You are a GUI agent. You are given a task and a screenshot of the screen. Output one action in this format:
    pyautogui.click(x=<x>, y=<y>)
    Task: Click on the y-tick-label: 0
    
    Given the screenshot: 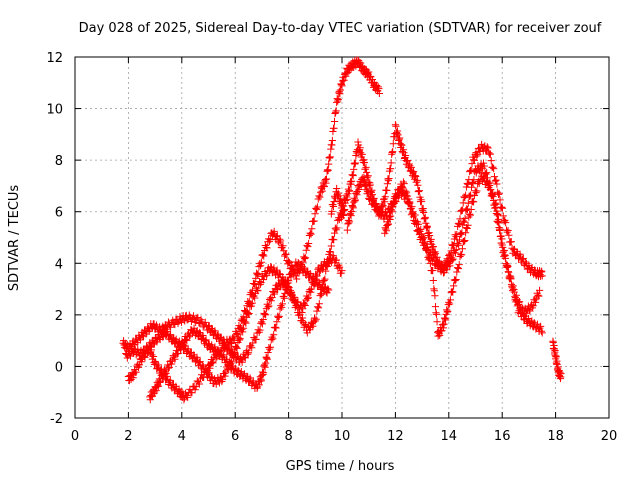 What is the action you would take?
    pyautogui.click(x=59, y=367)
    